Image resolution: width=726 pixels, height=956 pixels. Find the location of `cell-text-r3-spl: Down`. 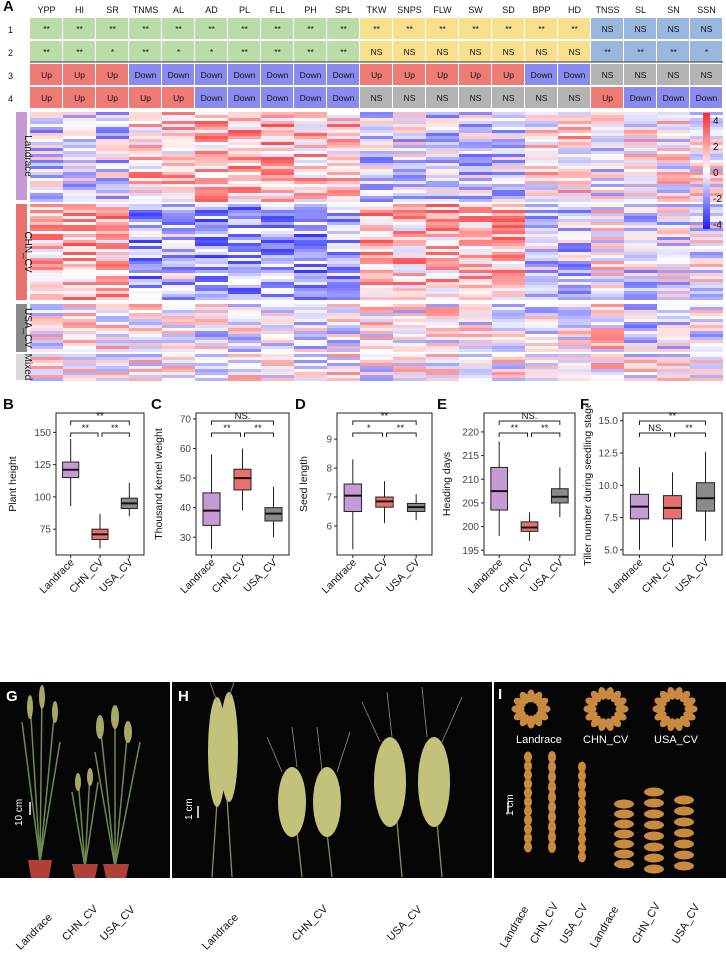

cell-text-r3-spl: Down is located at coordinates (344, 75).